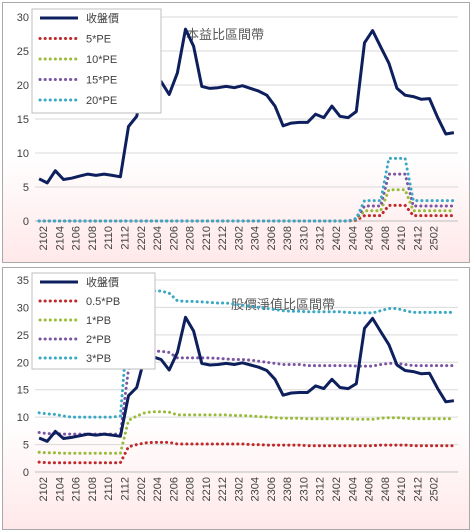 This screenshot has width=471, height=530. Describe the element at coordinates (101, 101) in the screenshot. I see `legend-label: 20*PE` at that location.